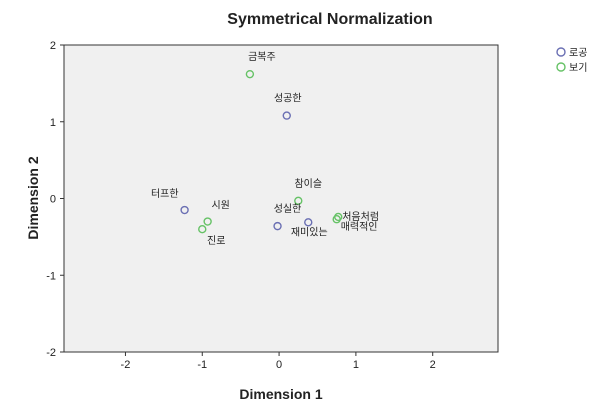 This screenshot has height=408, width=608. Describe the element at coordinates (433, 365) in the screenshot. I see `x-tick-label: 2` at that location.